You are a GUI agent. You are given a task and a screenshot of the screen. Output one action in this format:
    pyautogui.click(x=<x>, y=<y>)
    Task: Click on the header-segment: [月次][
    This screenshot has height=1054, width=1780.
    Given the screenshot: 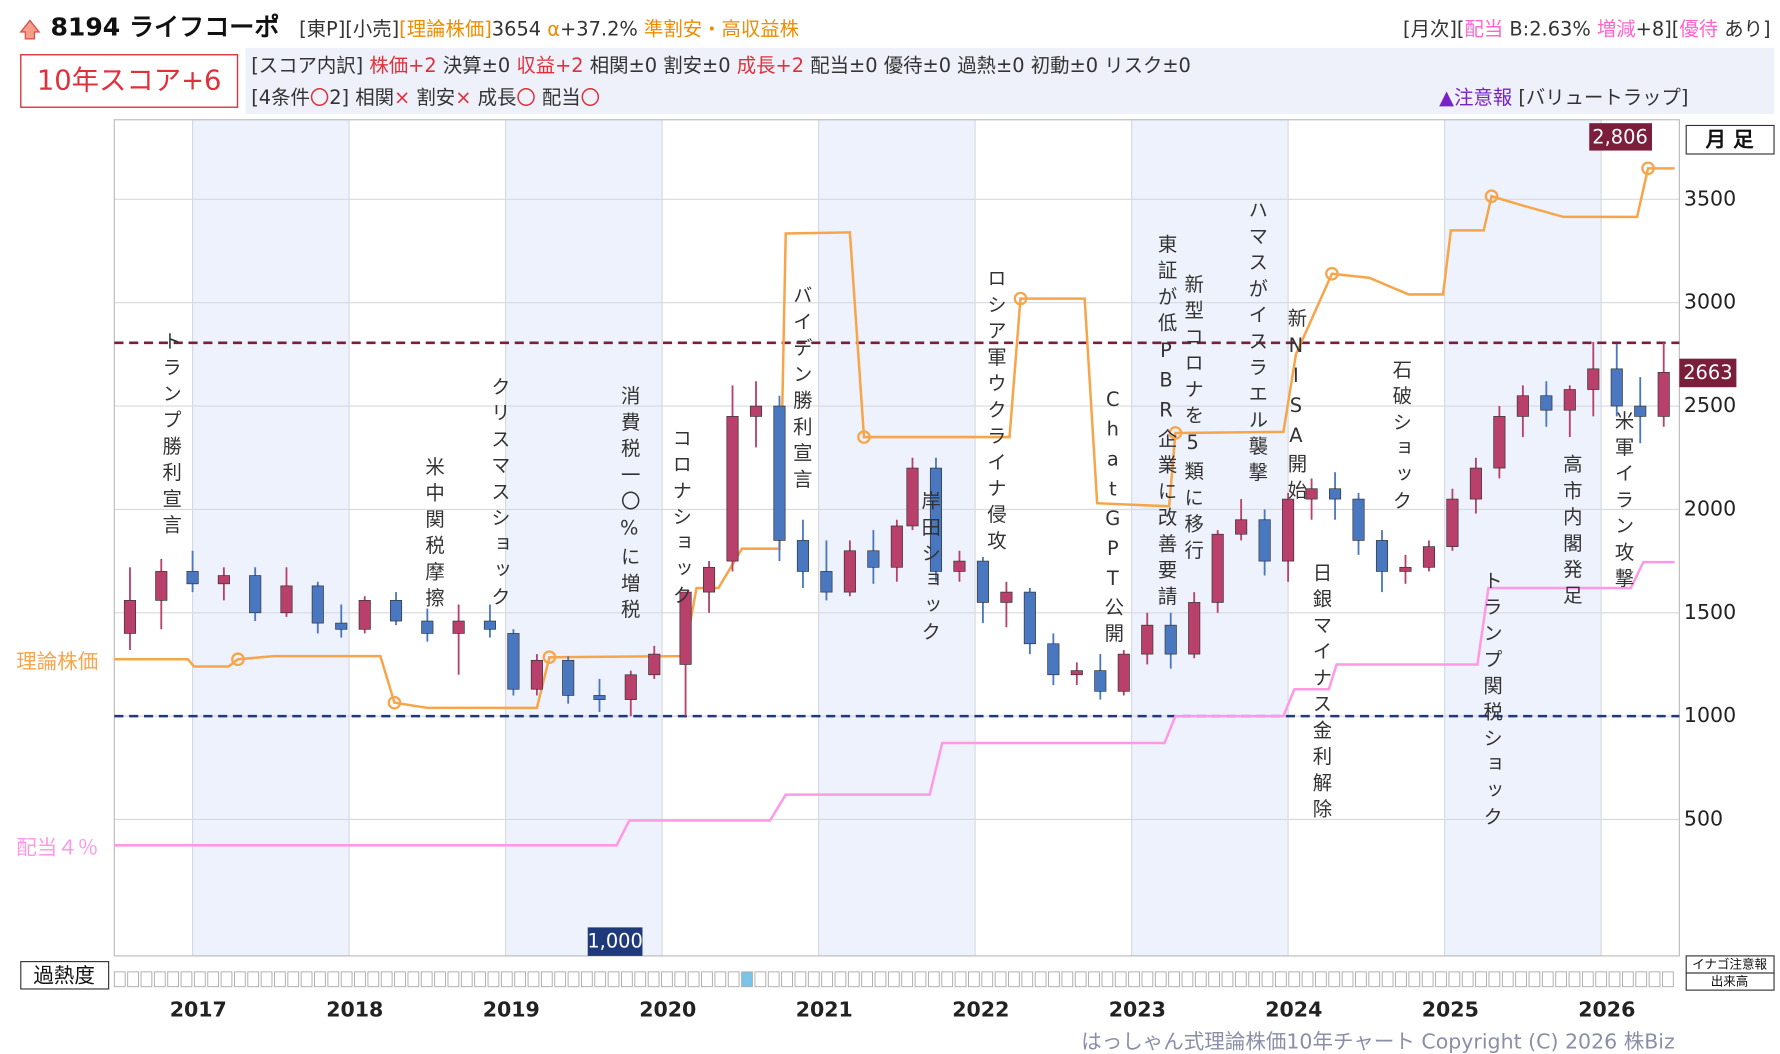 What is the action you would take?
    pyautogui.click(x=1433, y=28)
    